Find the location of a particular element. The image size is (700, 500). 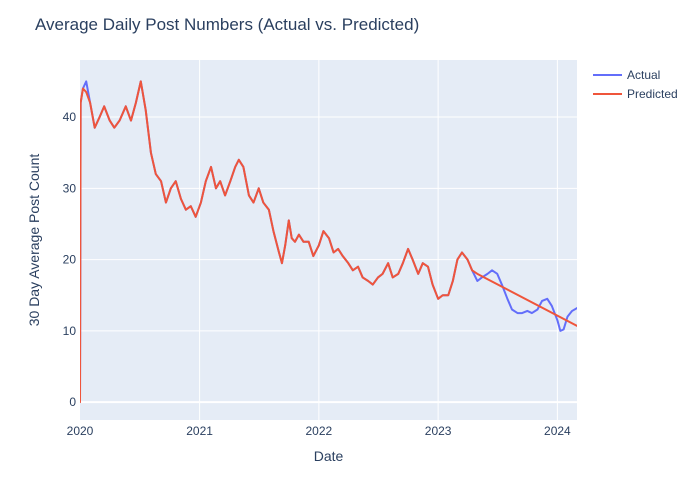

y-tick-label: 0 is located at coordinates (72, 402).